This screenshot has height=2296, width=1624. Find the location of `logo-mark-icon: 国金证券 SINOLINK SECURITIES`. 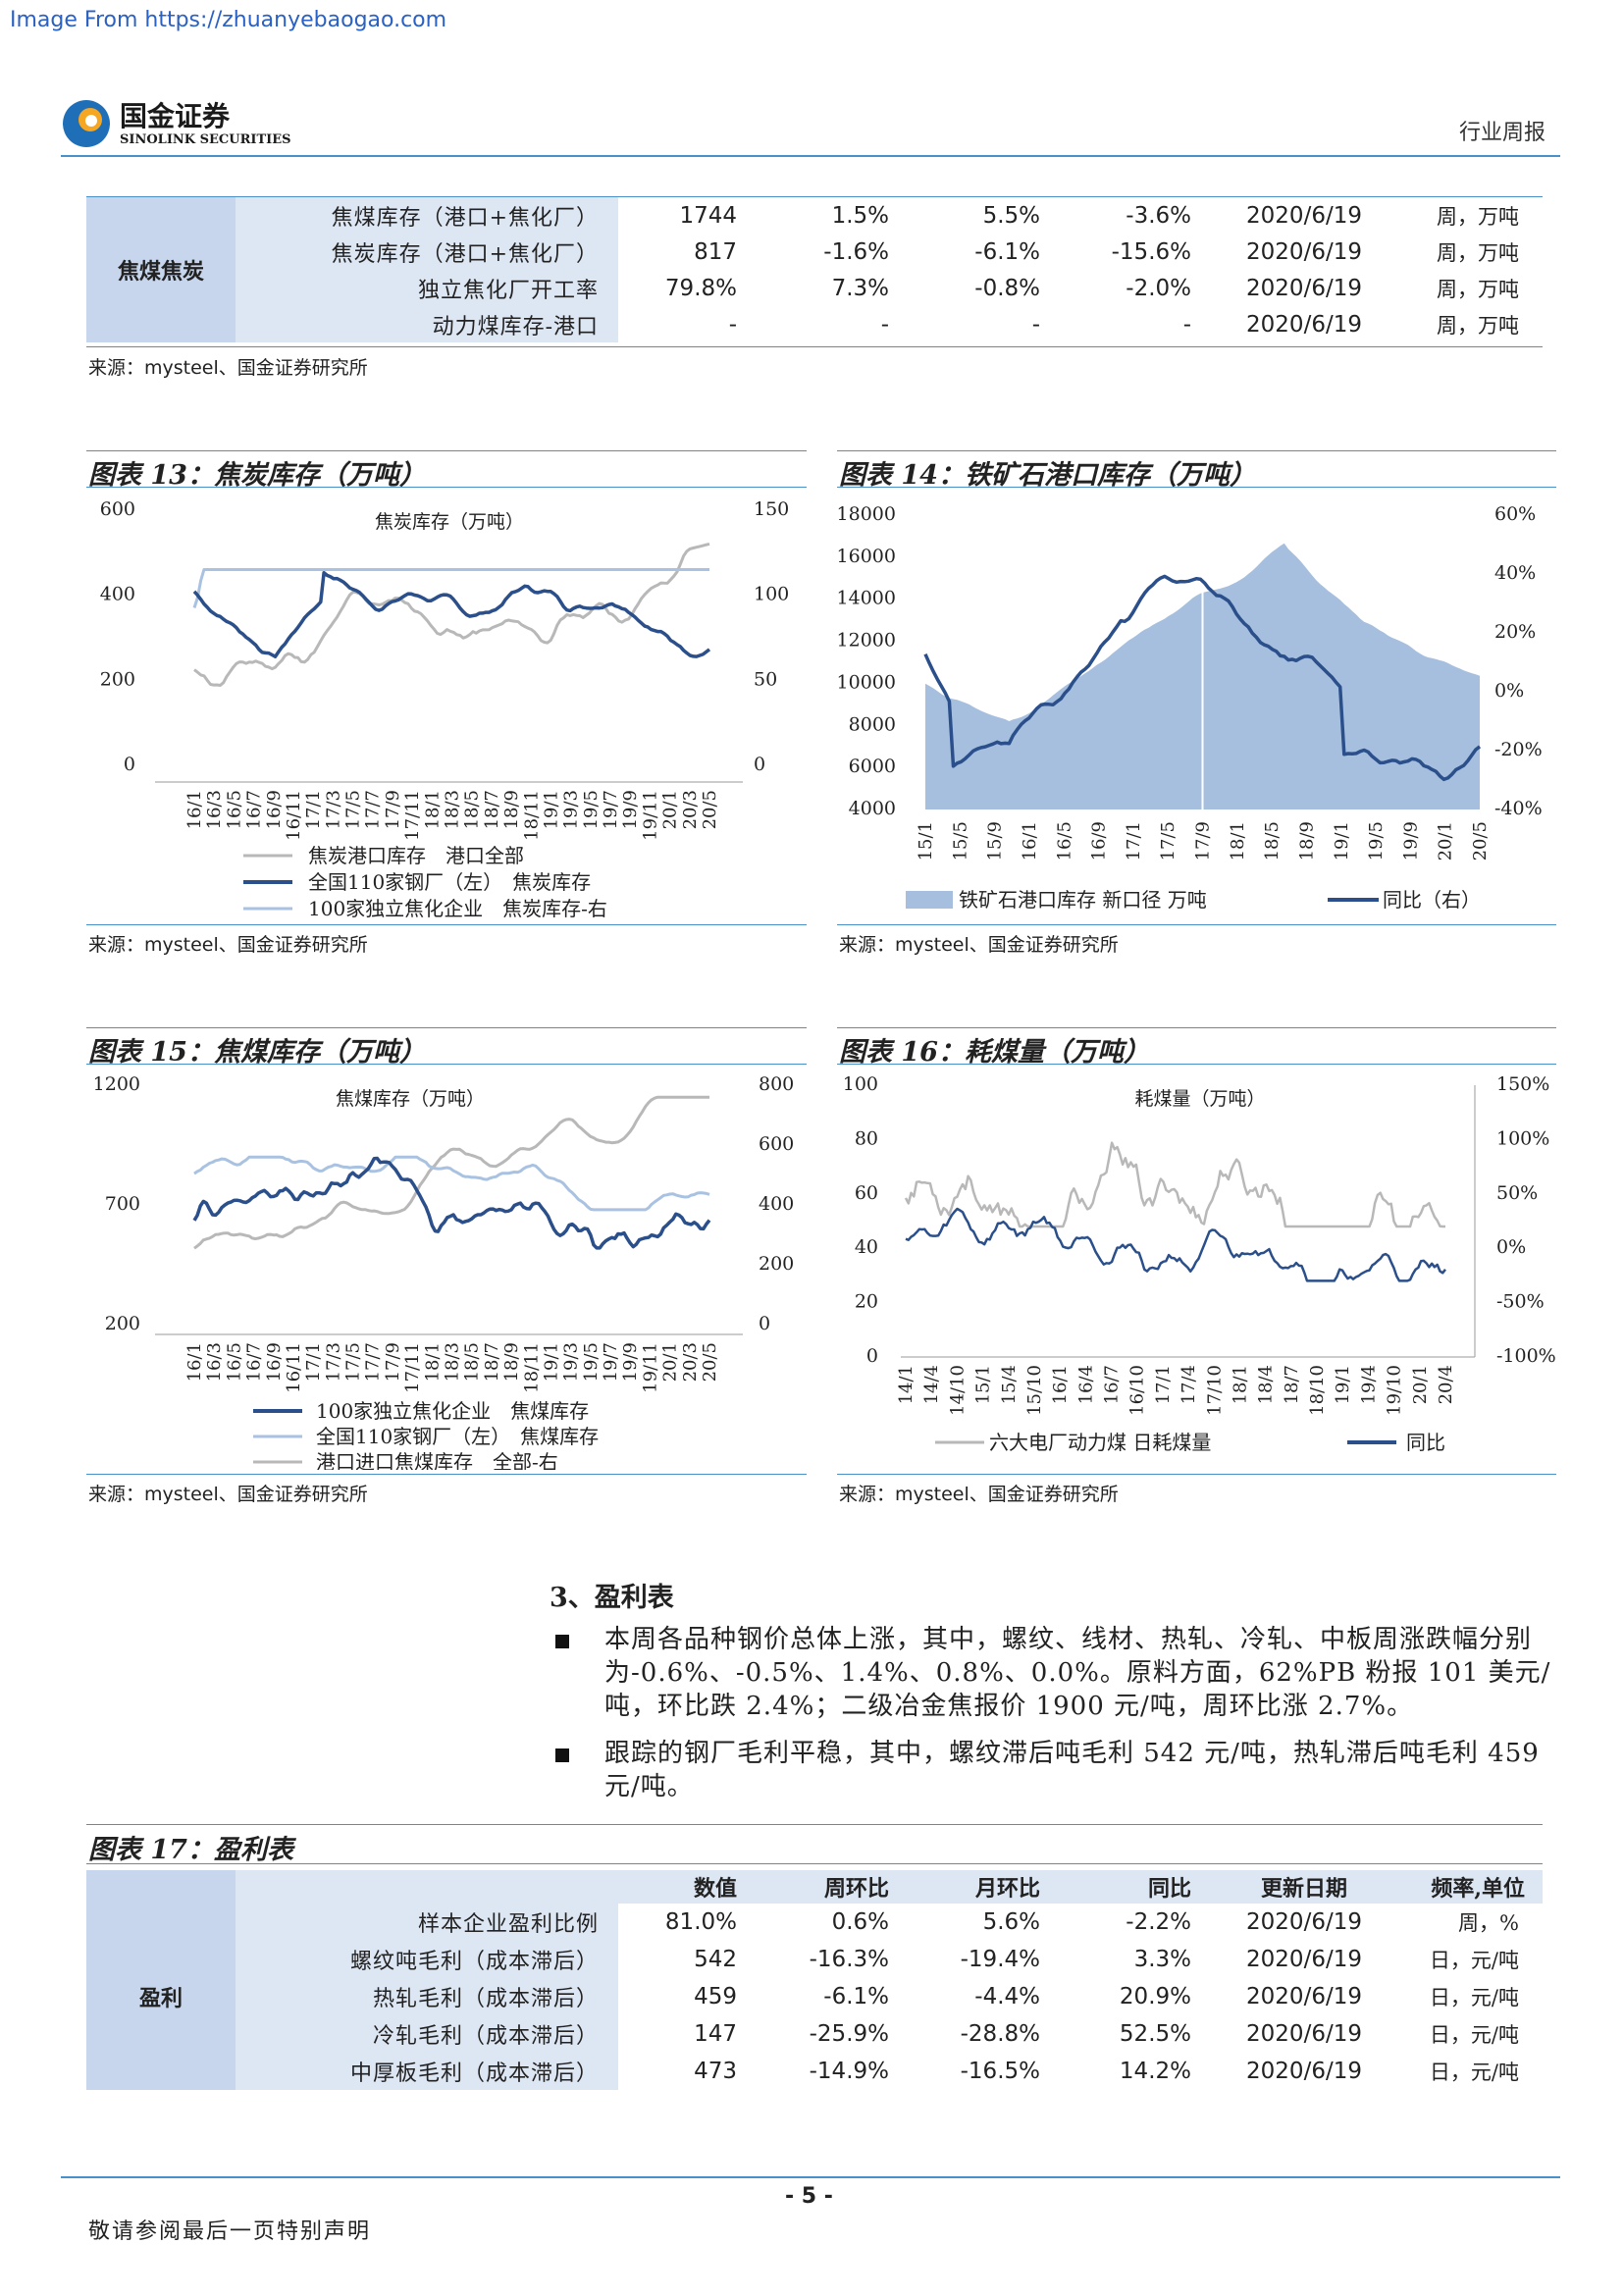

logo-mark-icon: 国金证券 SINOLINK SECURITIES is located at coordinates (178, 123).